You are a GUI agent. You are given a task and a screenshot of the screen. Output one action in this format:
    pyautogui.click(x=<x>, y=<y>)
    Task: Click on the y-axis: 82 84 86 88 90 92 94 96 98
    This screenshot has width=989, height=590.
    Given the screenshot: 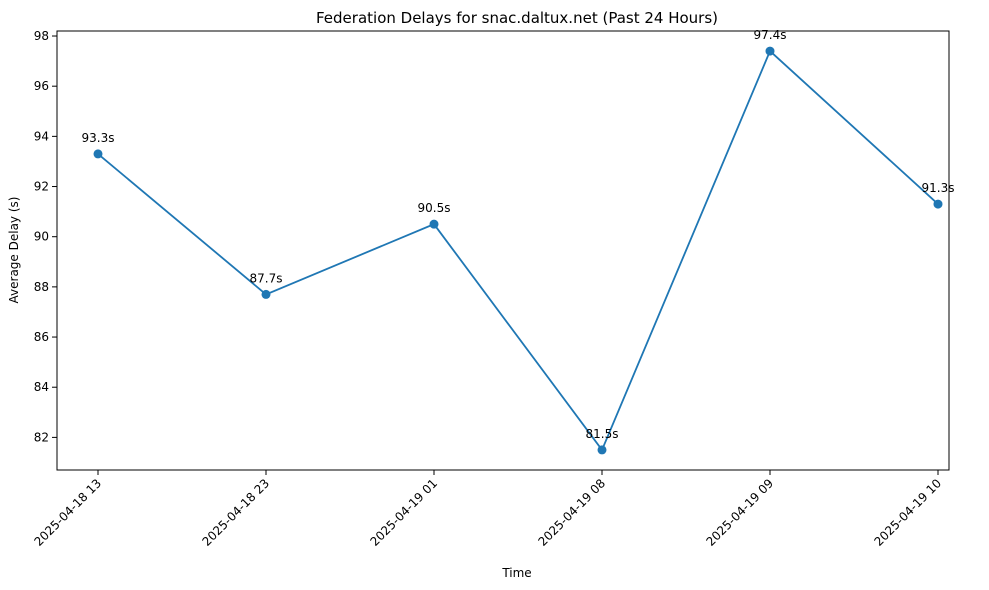 What is the action you would take?
    pyautogui.click(x=45, y=236)
    